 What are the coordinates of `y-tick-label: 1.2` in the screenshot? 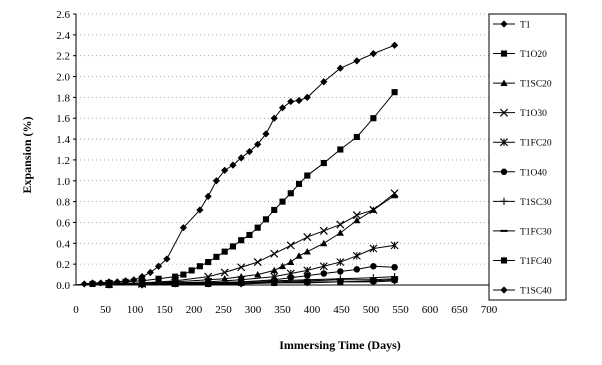 It's located at (63, 161).